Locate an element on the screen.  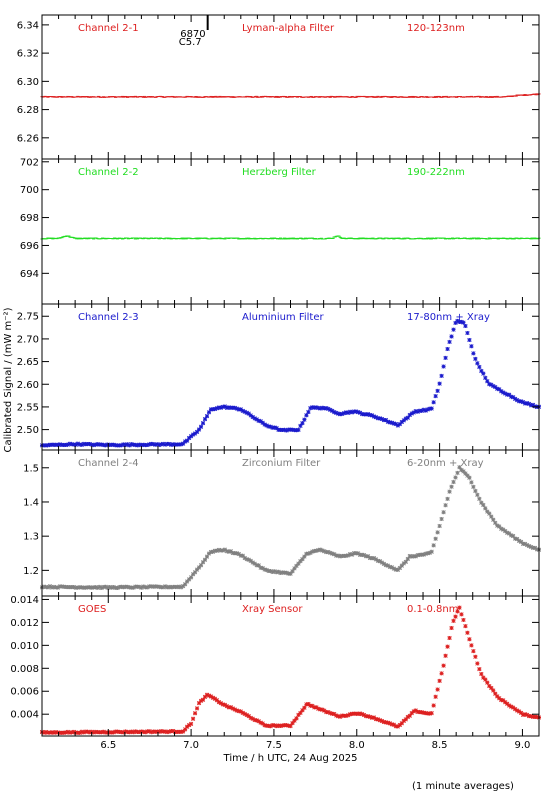
filter-label: Herzberg Filter is located at coordinates (279, 172).